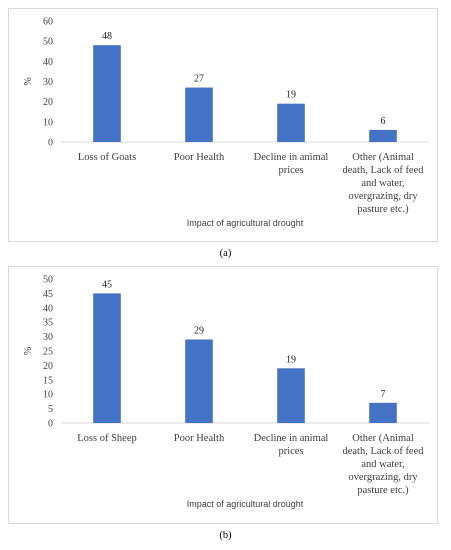  Describe the element at coordinates (225, 535) in the screenshot. I see `panel-caption-b: (b)` at that location.